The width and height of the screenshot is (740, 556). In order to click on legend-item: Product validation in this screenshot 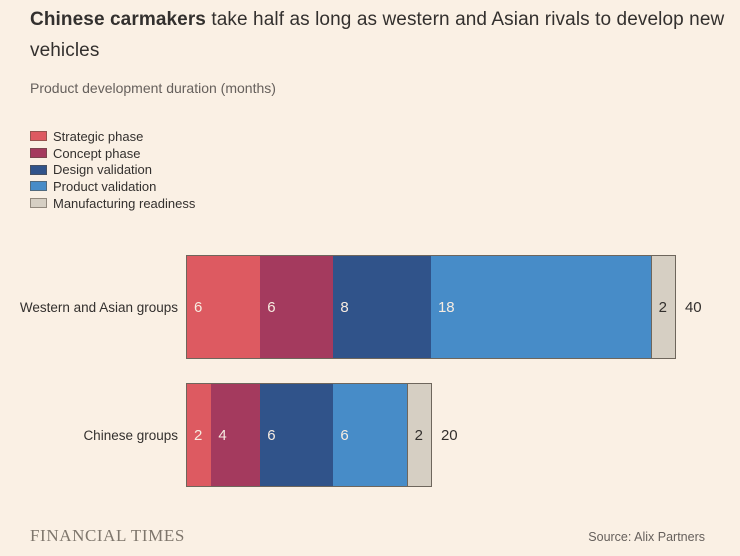, I will do `click(112, 186)`.